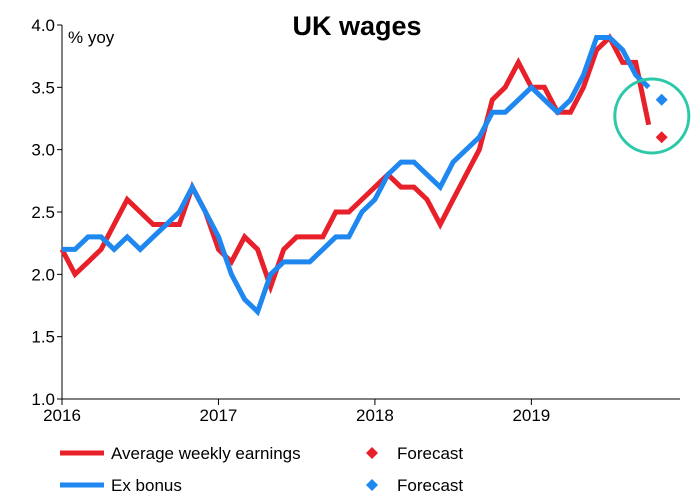  I want to click on y-tick-label: 4.0, so click(43, 25).